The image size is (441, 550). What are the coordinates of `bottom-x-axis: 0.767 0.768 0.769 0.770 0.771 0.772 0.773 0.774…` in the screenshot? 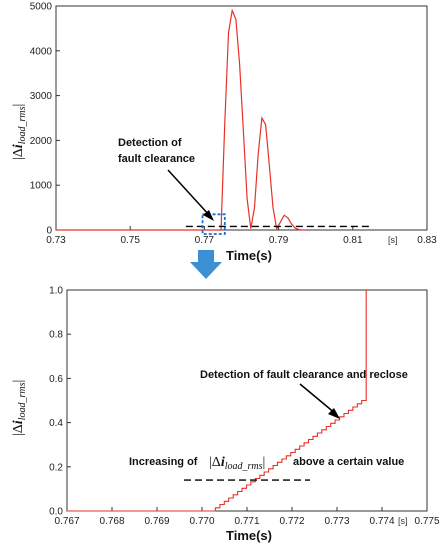 It's located at (247, 517).